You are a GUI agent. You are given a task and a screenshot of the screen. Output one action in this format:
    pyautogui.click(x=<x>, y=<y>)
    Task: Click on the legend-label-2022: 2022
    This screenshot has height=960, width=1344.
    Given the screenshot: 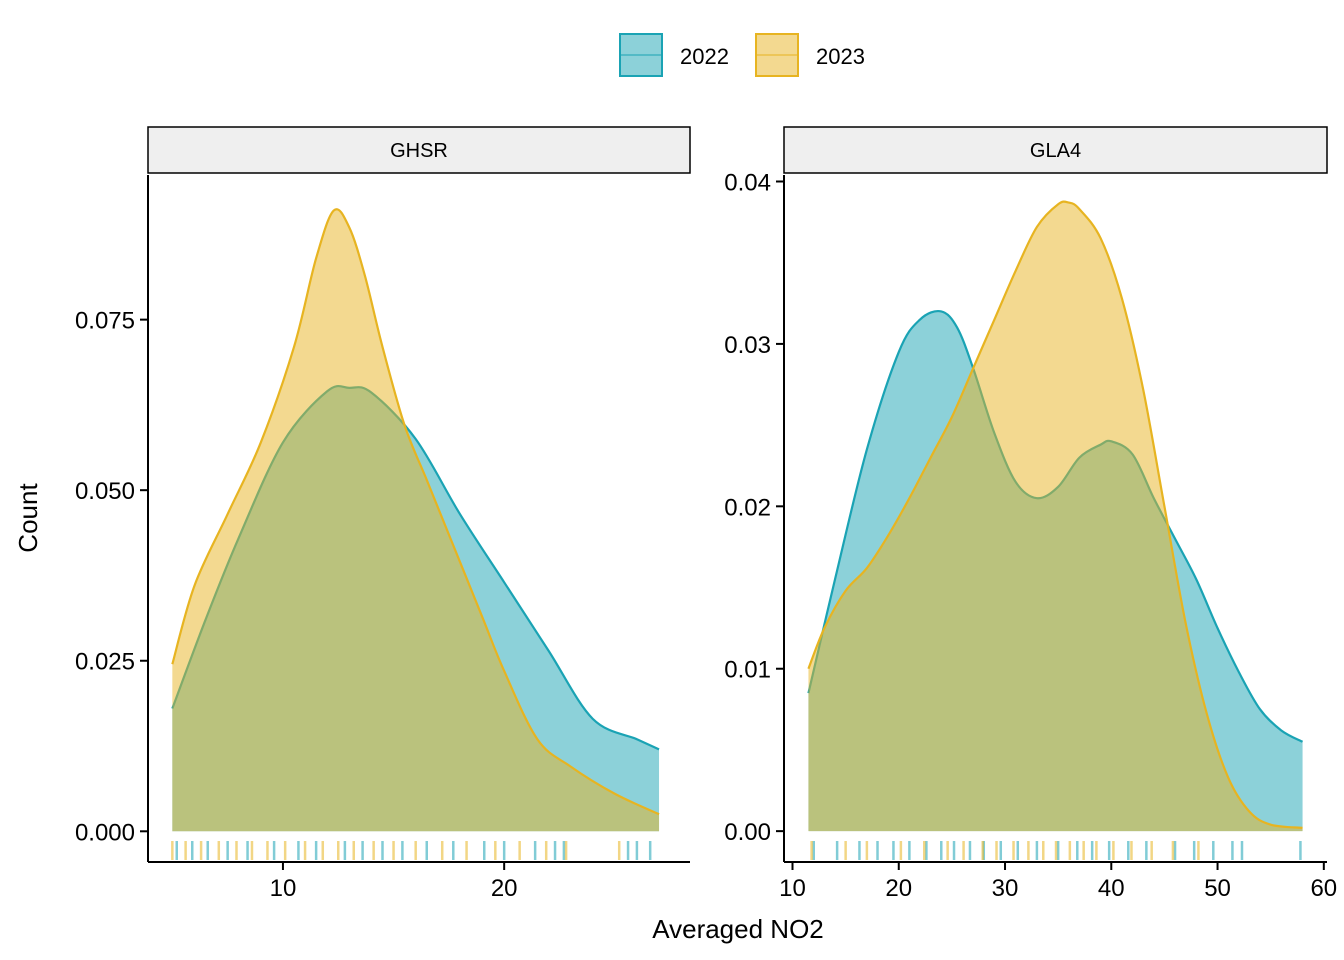 What is the action you would take?
    pyautogui.click(x=704, y=56)
    